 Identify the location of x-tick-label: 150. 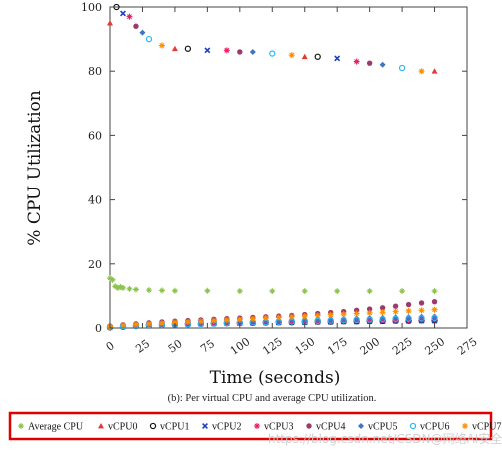
(305, 346).